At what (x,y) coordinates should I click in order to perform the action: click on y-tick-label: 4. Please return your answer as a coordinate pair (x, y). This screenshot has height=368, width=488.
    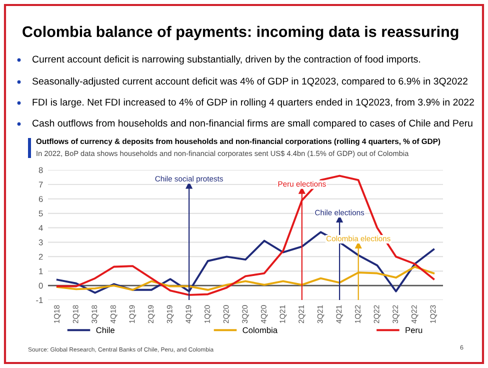
    Looking at the image, I should click on (40, 228).